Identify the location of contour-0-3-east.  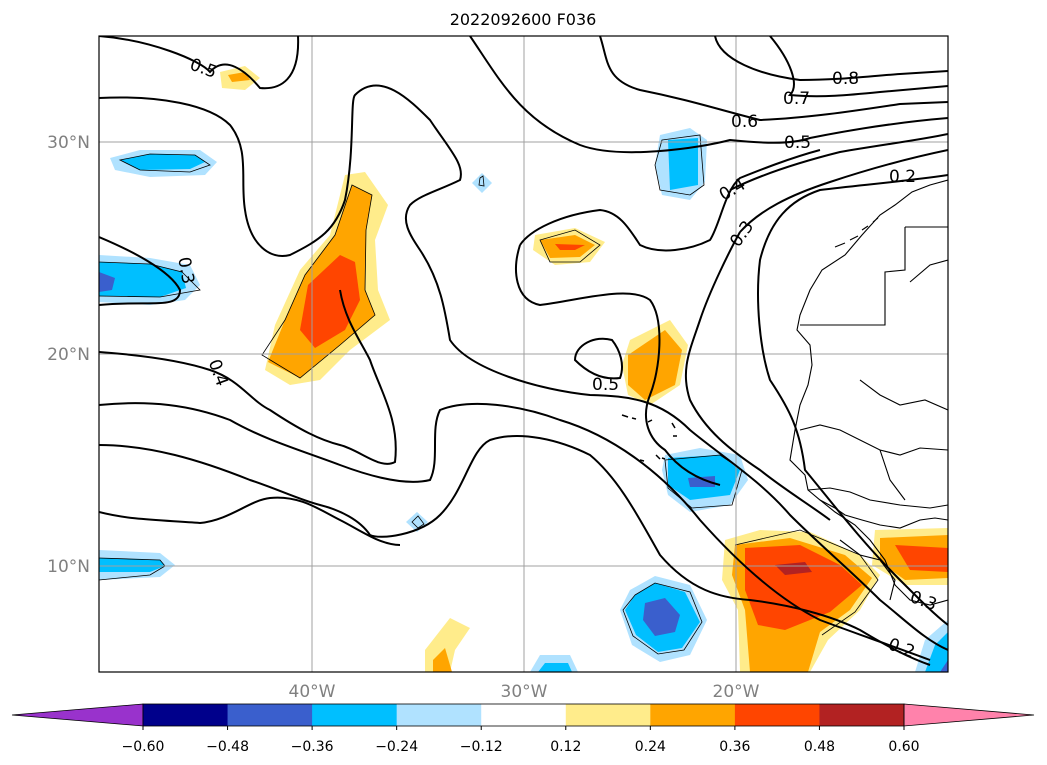
(843, 191).